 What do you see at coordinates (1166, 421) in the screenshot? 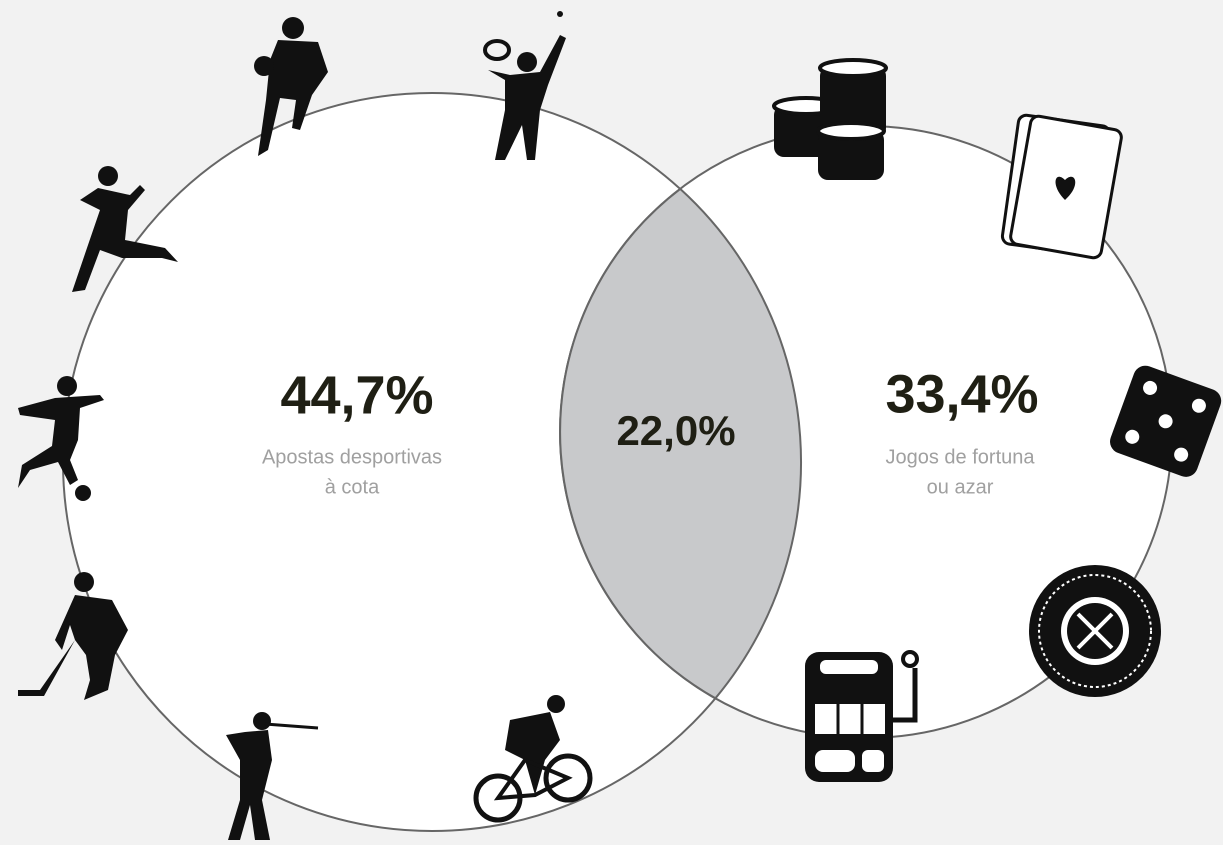
I see `dice` at bounding box center [1166, 421].